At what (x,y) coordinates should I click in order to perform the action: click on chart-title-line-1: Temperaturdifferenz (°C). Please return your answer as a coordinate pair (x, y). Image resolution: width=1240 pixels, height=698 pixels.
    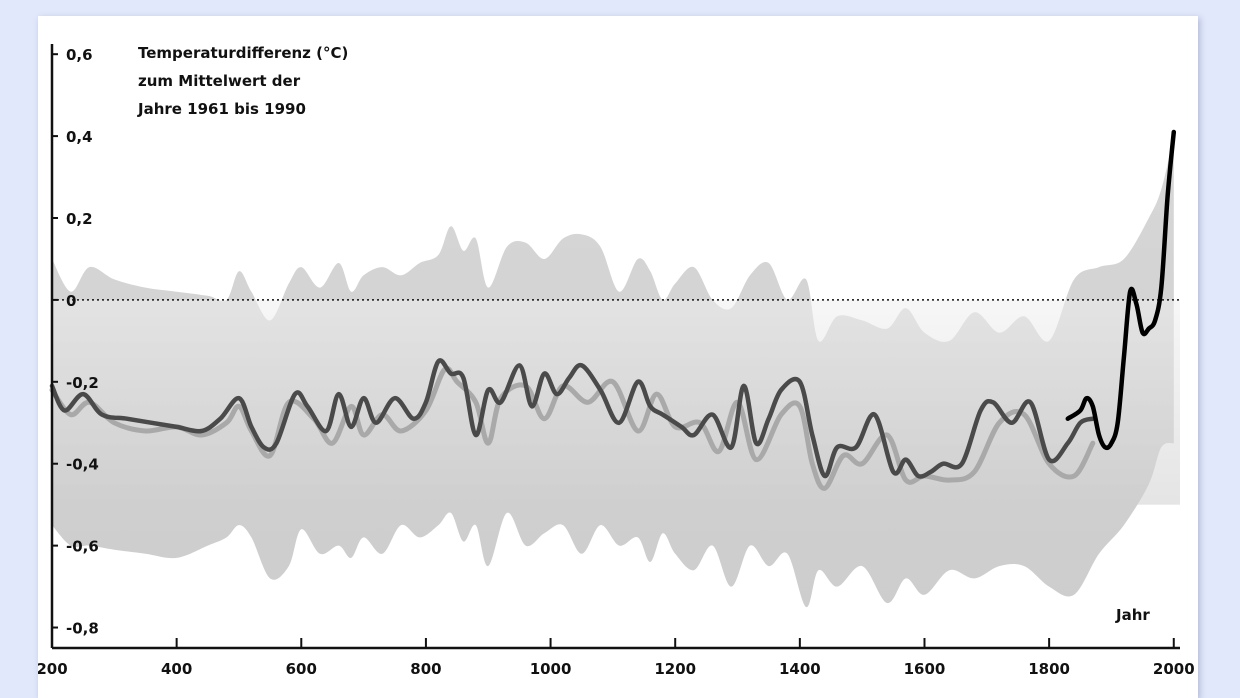
    Looking at the image, I should click on (243, 53).